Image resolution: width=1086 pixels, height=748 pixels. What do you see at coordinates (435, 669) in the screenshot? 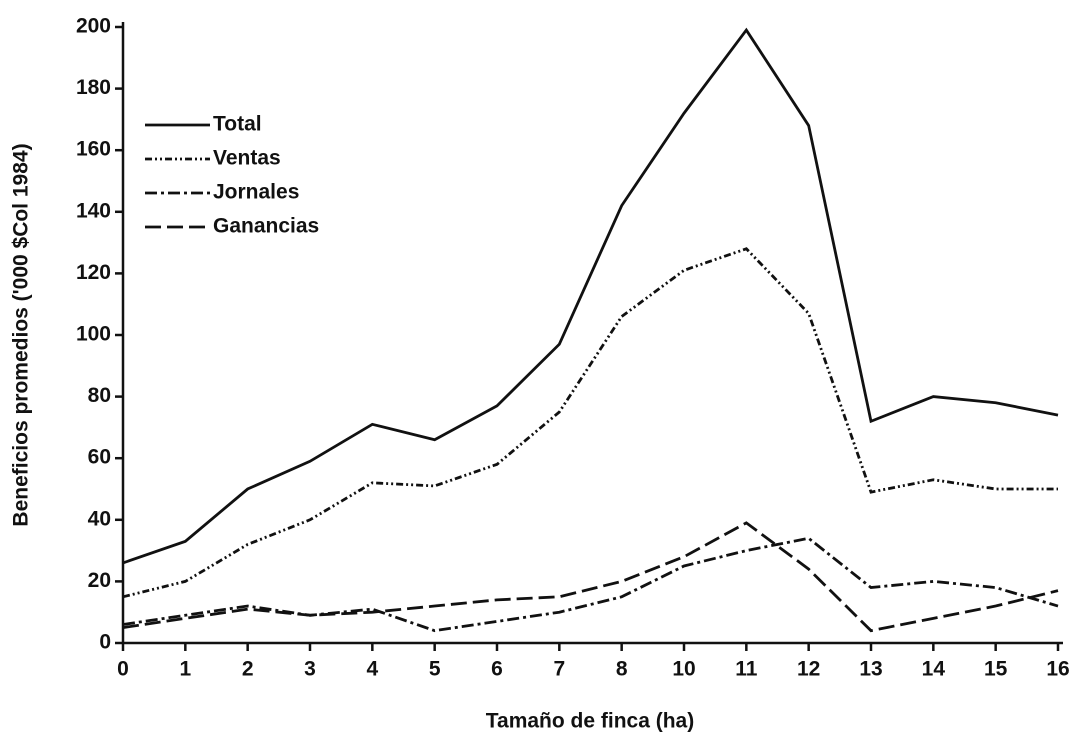
I see `x-tick-label: 5` at bounding box center [435, 669].